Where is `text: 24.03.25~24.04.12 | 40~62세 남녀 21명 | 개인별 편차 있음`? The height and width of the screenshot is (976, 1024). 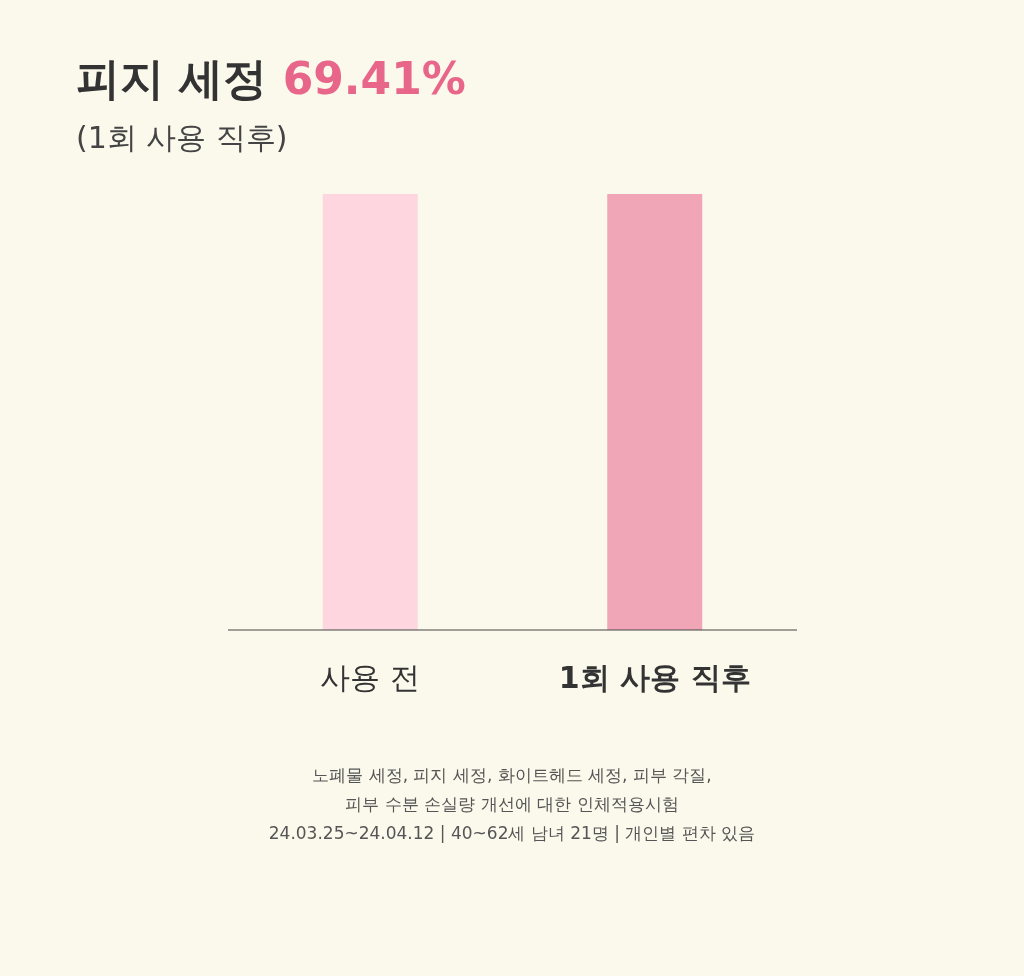
text: 24.03.25~24.04.12 | 40~62세 남녀 21명 | 개인별 편차 있음 is located at coordinates (512, 833).